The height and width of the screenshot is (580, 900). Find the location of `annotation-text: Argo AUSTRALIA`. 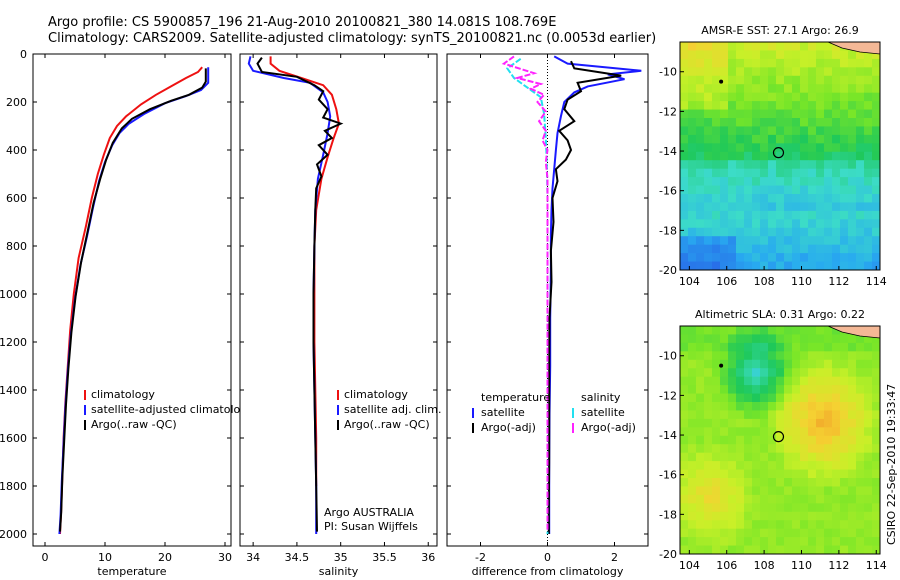

annotation-text: Argo AUSTRALIA is located at coordinates (369, 512).